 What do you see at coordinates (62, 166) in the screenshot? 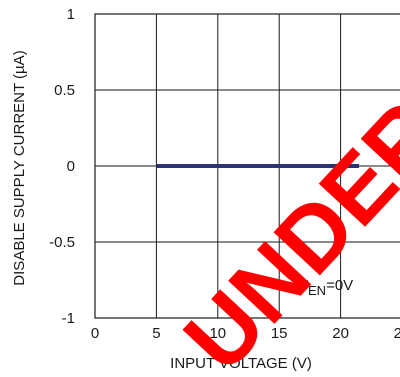
I see `y-tick-labels: 1 0.5 0 -0.5 -1` at bounding box center [62, 166].